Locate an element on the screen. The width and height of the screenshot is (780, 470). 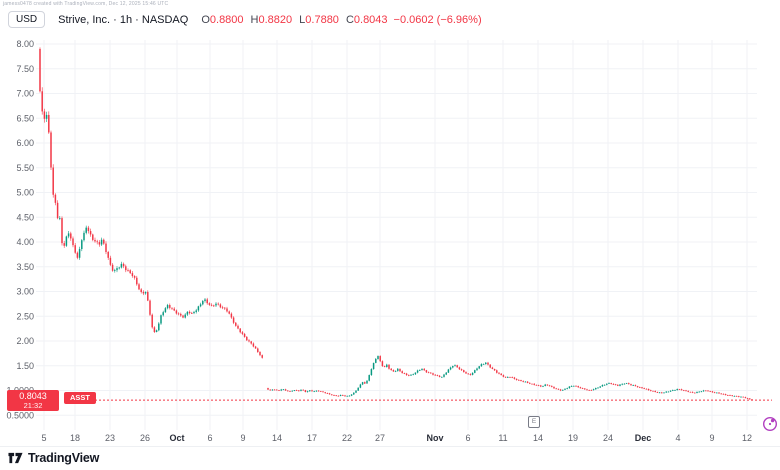
svg-text: 26 is located at coordinates (145, 438).